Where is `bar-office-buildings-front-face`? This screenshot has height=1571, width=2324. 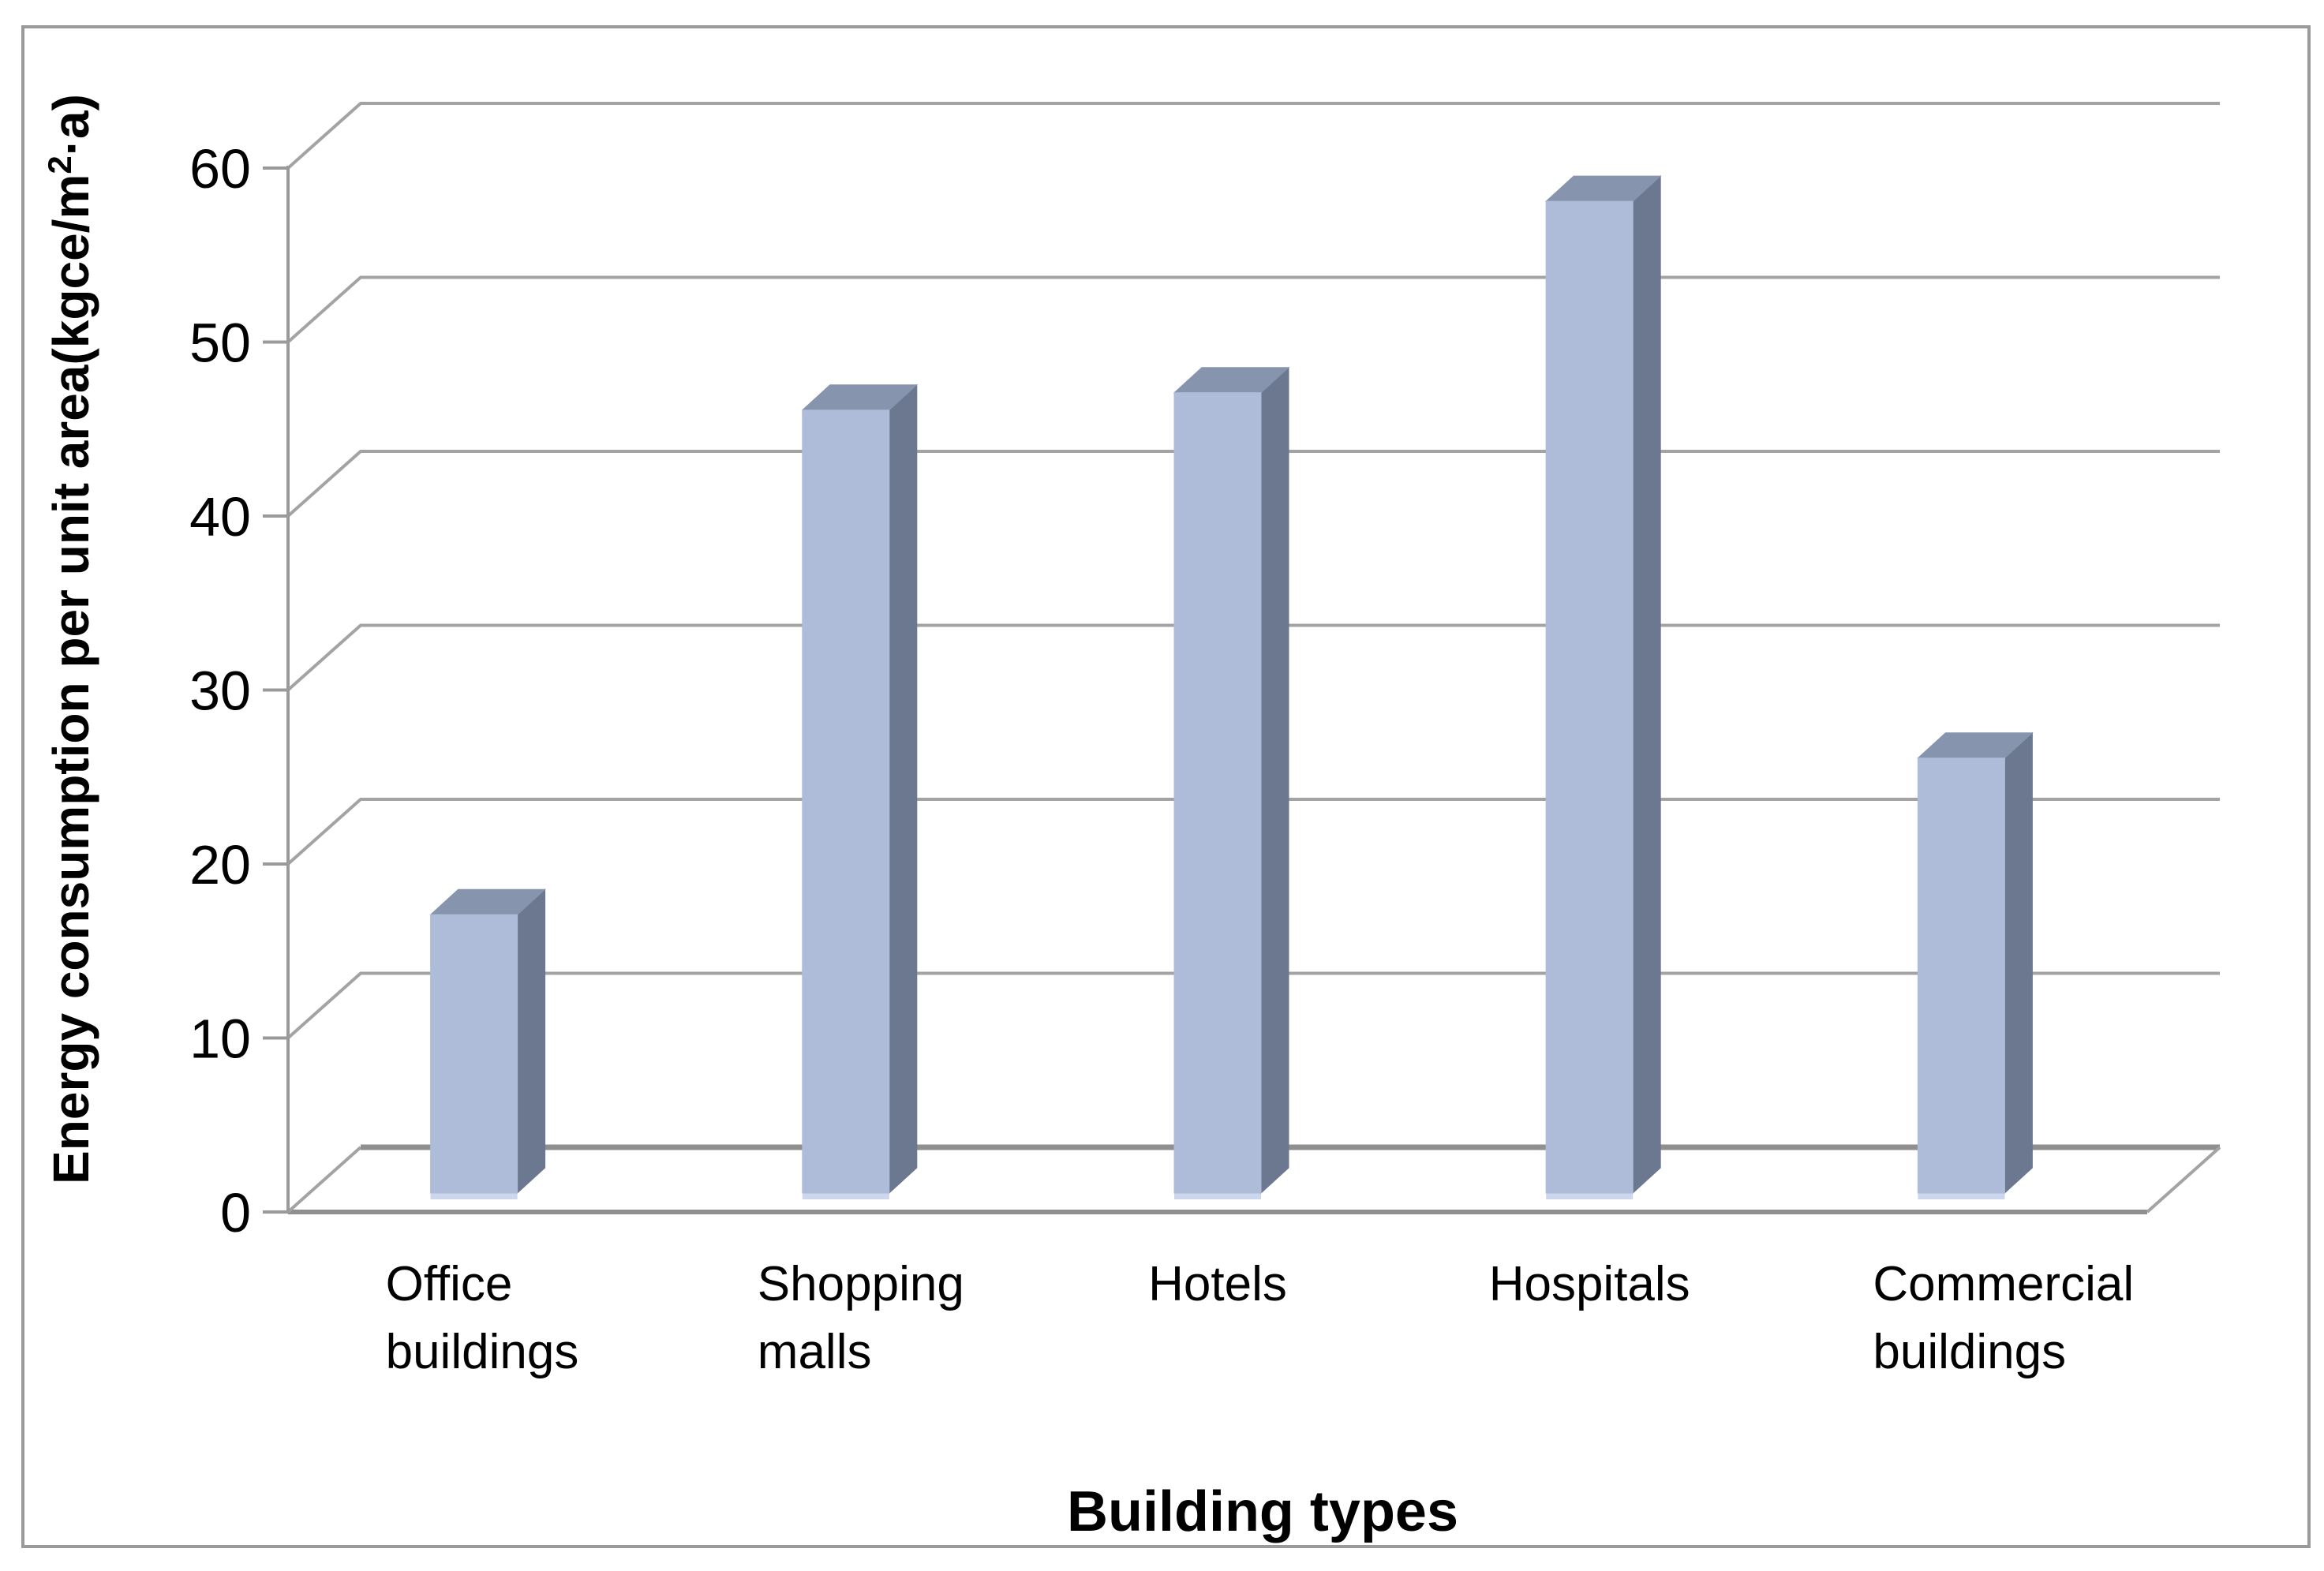
bar-office-buildings-front-face is located at coordinates (474, 1054).